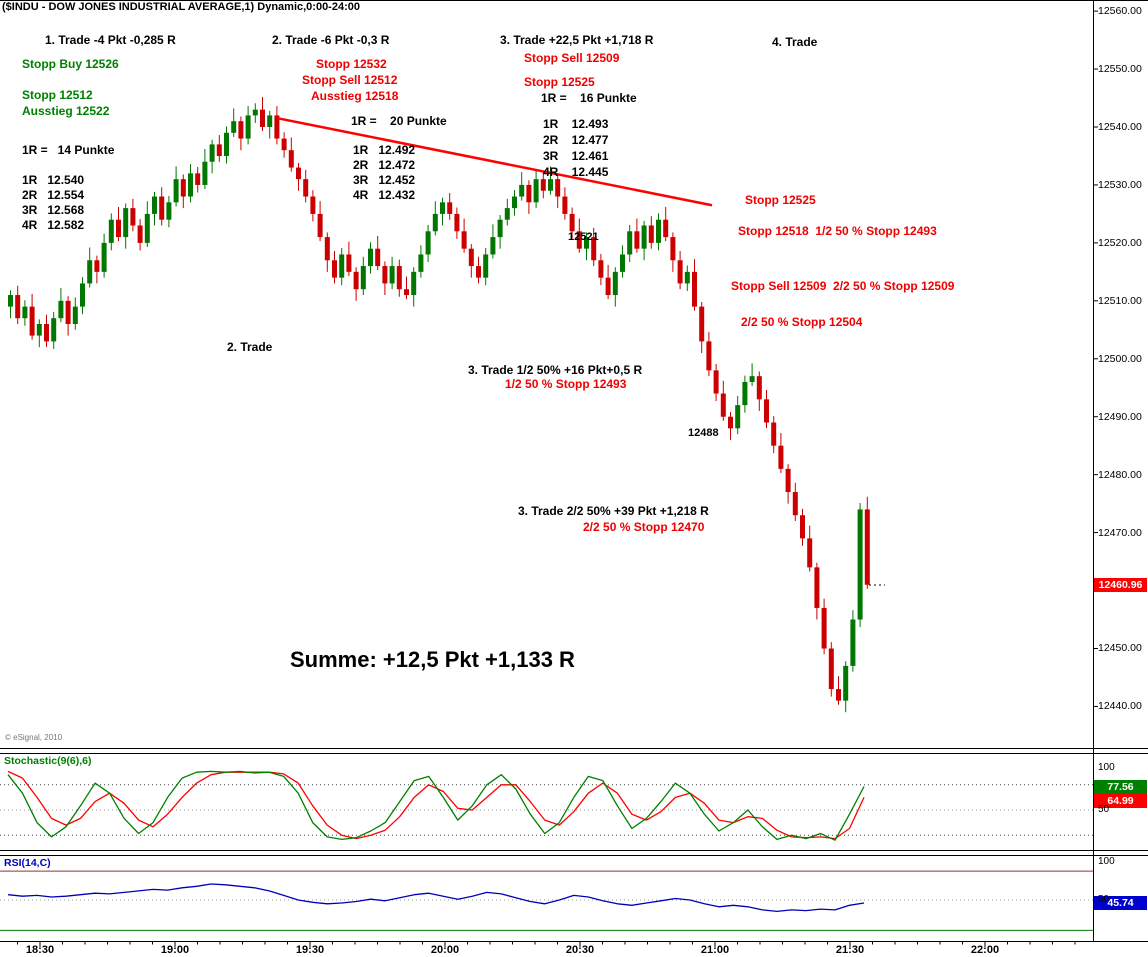 This screenshot has height=957, width=1148. What do you see at coordinates (436, 898) in the screenshot?
I see `rsi-line` at bounding box center [436, 898].